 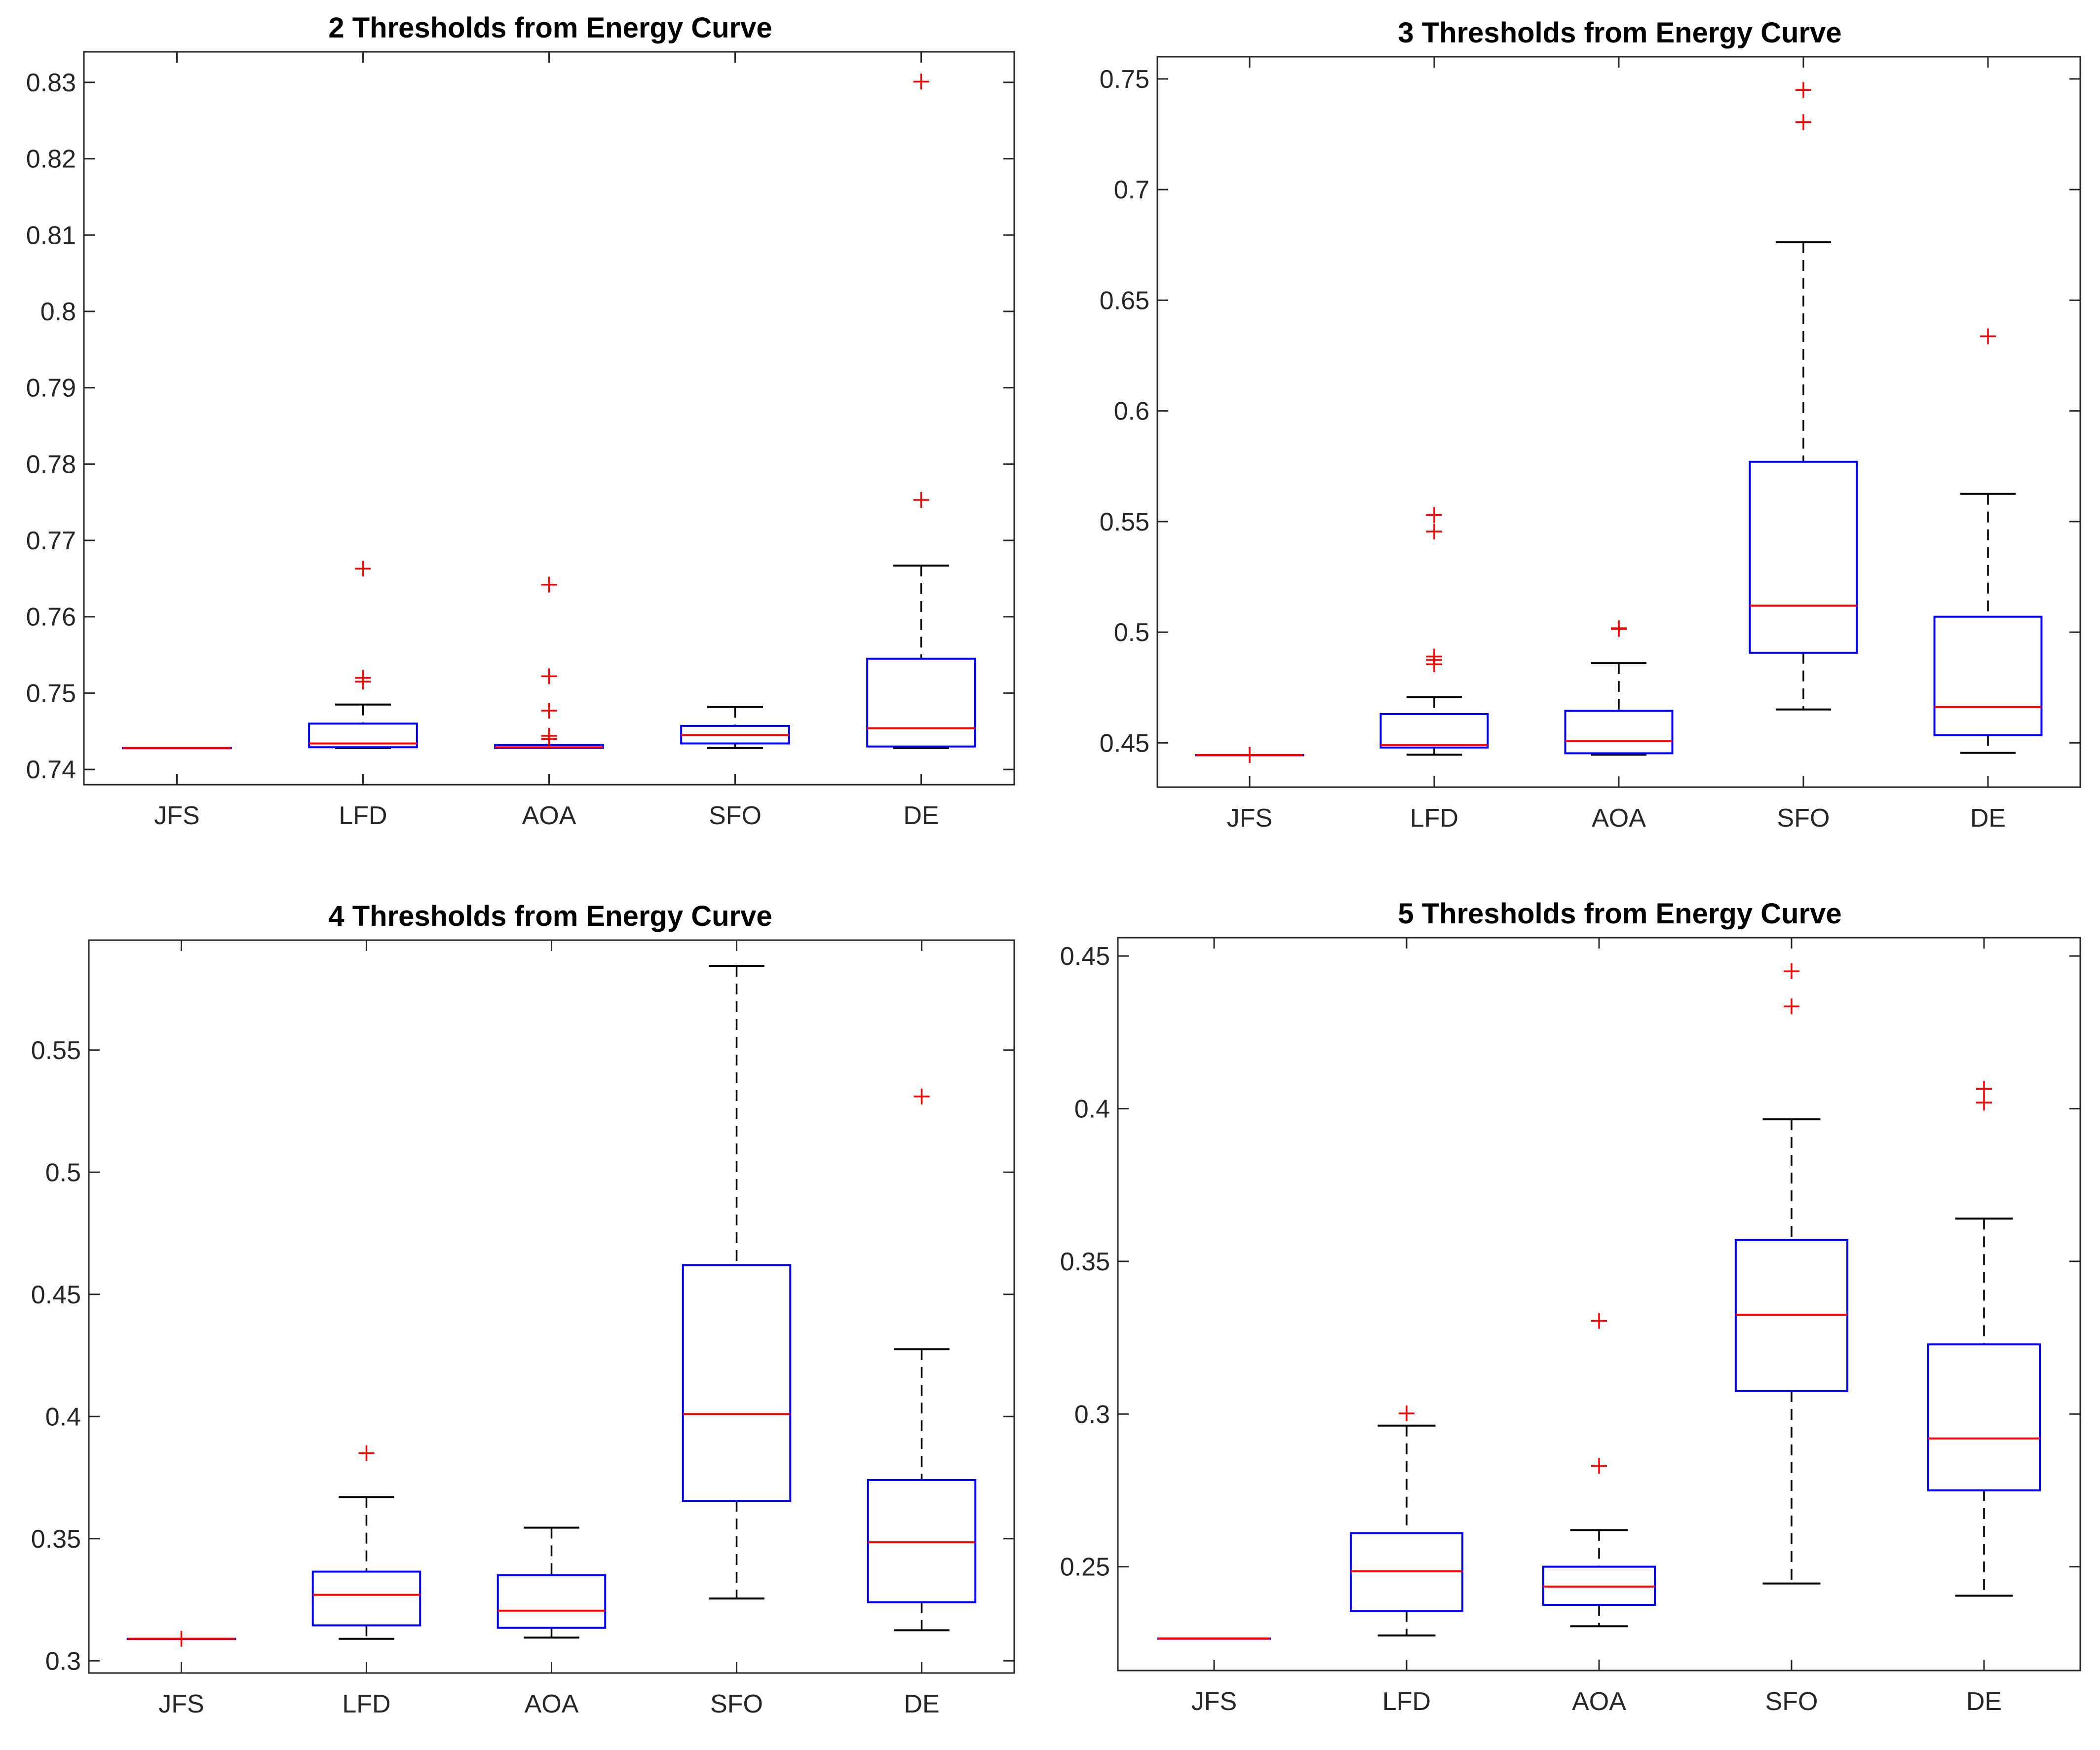 What do you see at coordinates (1124, 300) in the screenshot?
I see `y-tick-label: 0.65` at bounding box center [1124, 300].